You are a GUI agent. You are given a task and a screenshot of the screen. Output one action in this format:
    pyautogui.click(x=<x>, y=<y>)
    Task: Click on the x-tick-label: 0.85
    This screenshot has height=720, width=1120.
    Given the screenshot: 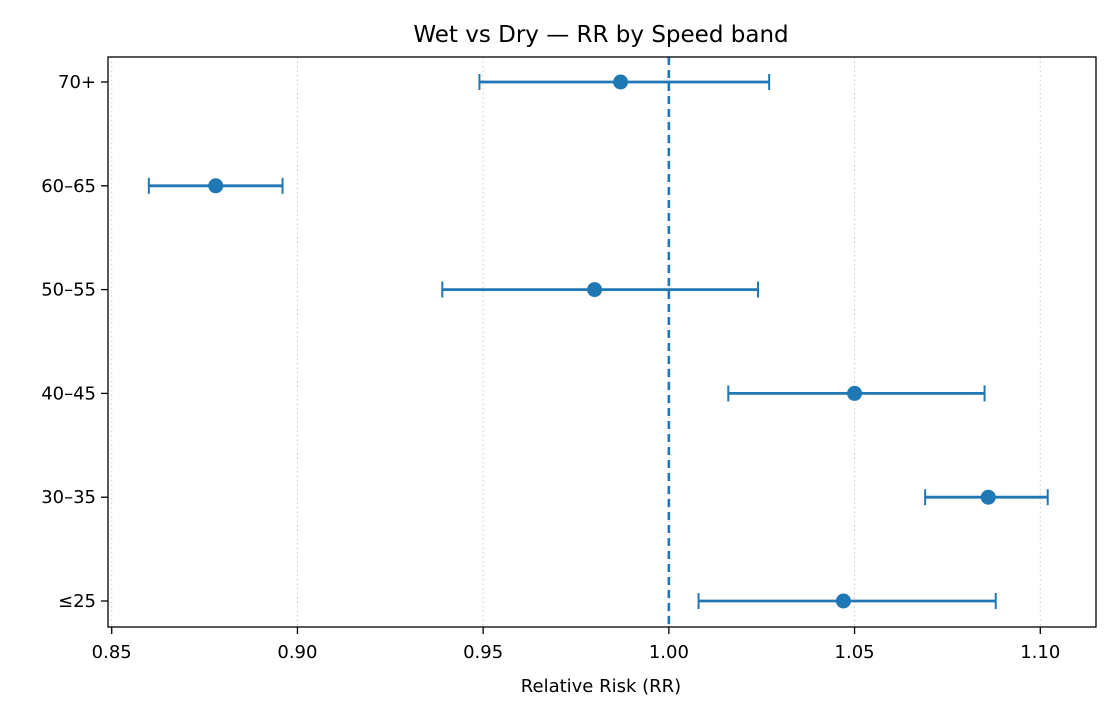 What is the action you would take?
    pyautogui.click(x=112, y=652)
    